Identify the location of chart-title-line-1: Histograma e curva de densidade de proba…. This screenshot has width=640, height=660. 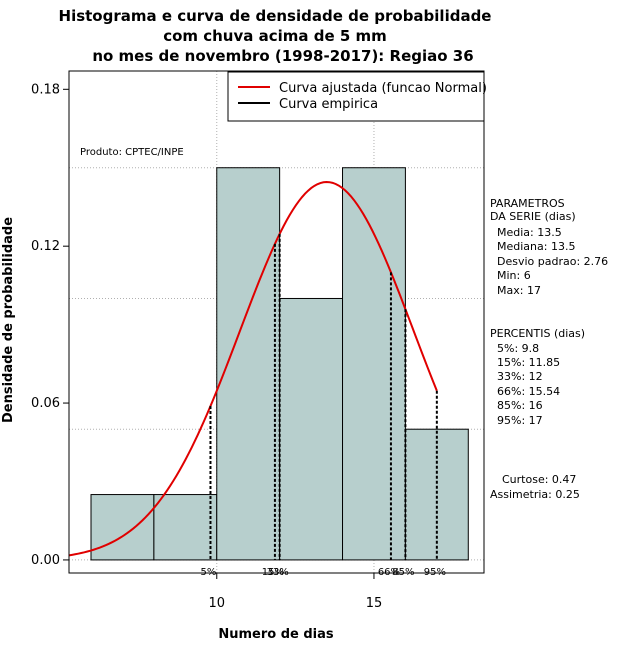
(275, 16).